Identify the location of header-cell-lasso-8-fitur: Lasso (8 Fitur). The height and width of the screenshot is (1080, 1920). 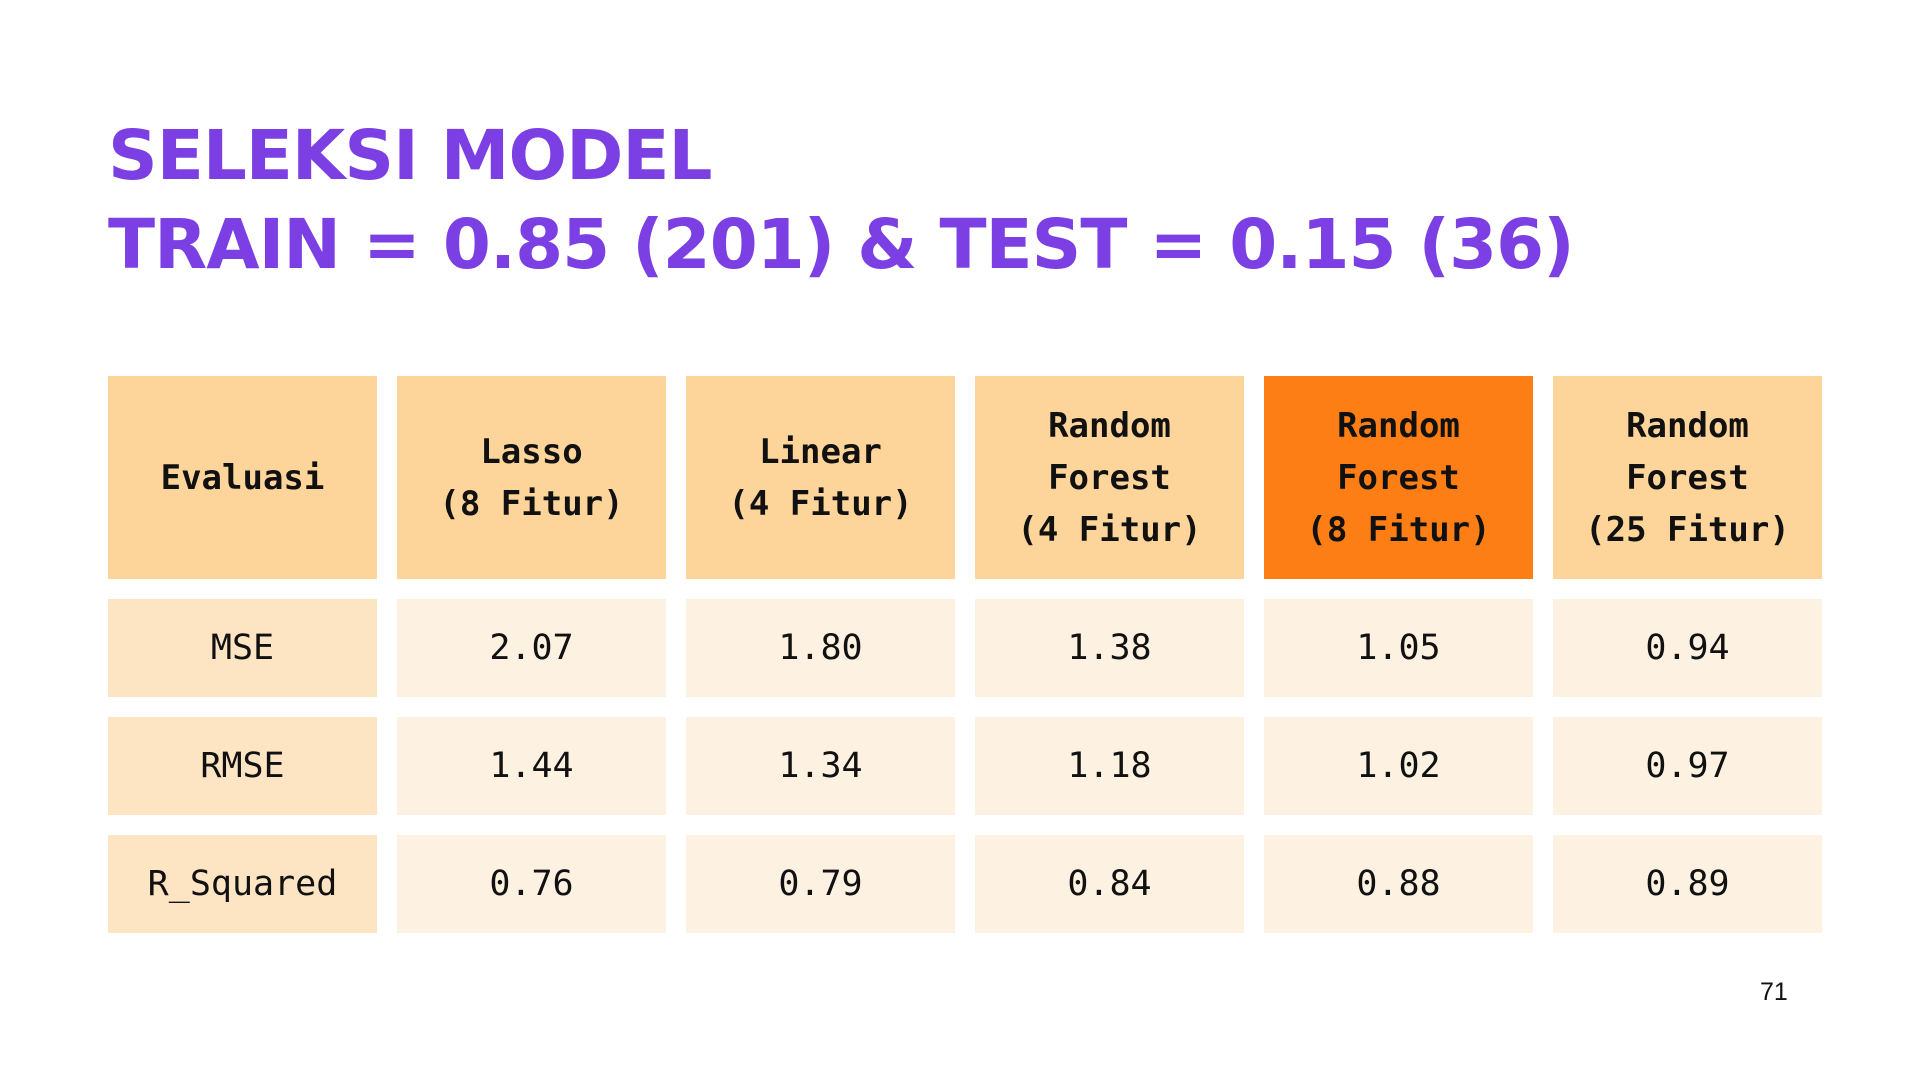
(531, 477).